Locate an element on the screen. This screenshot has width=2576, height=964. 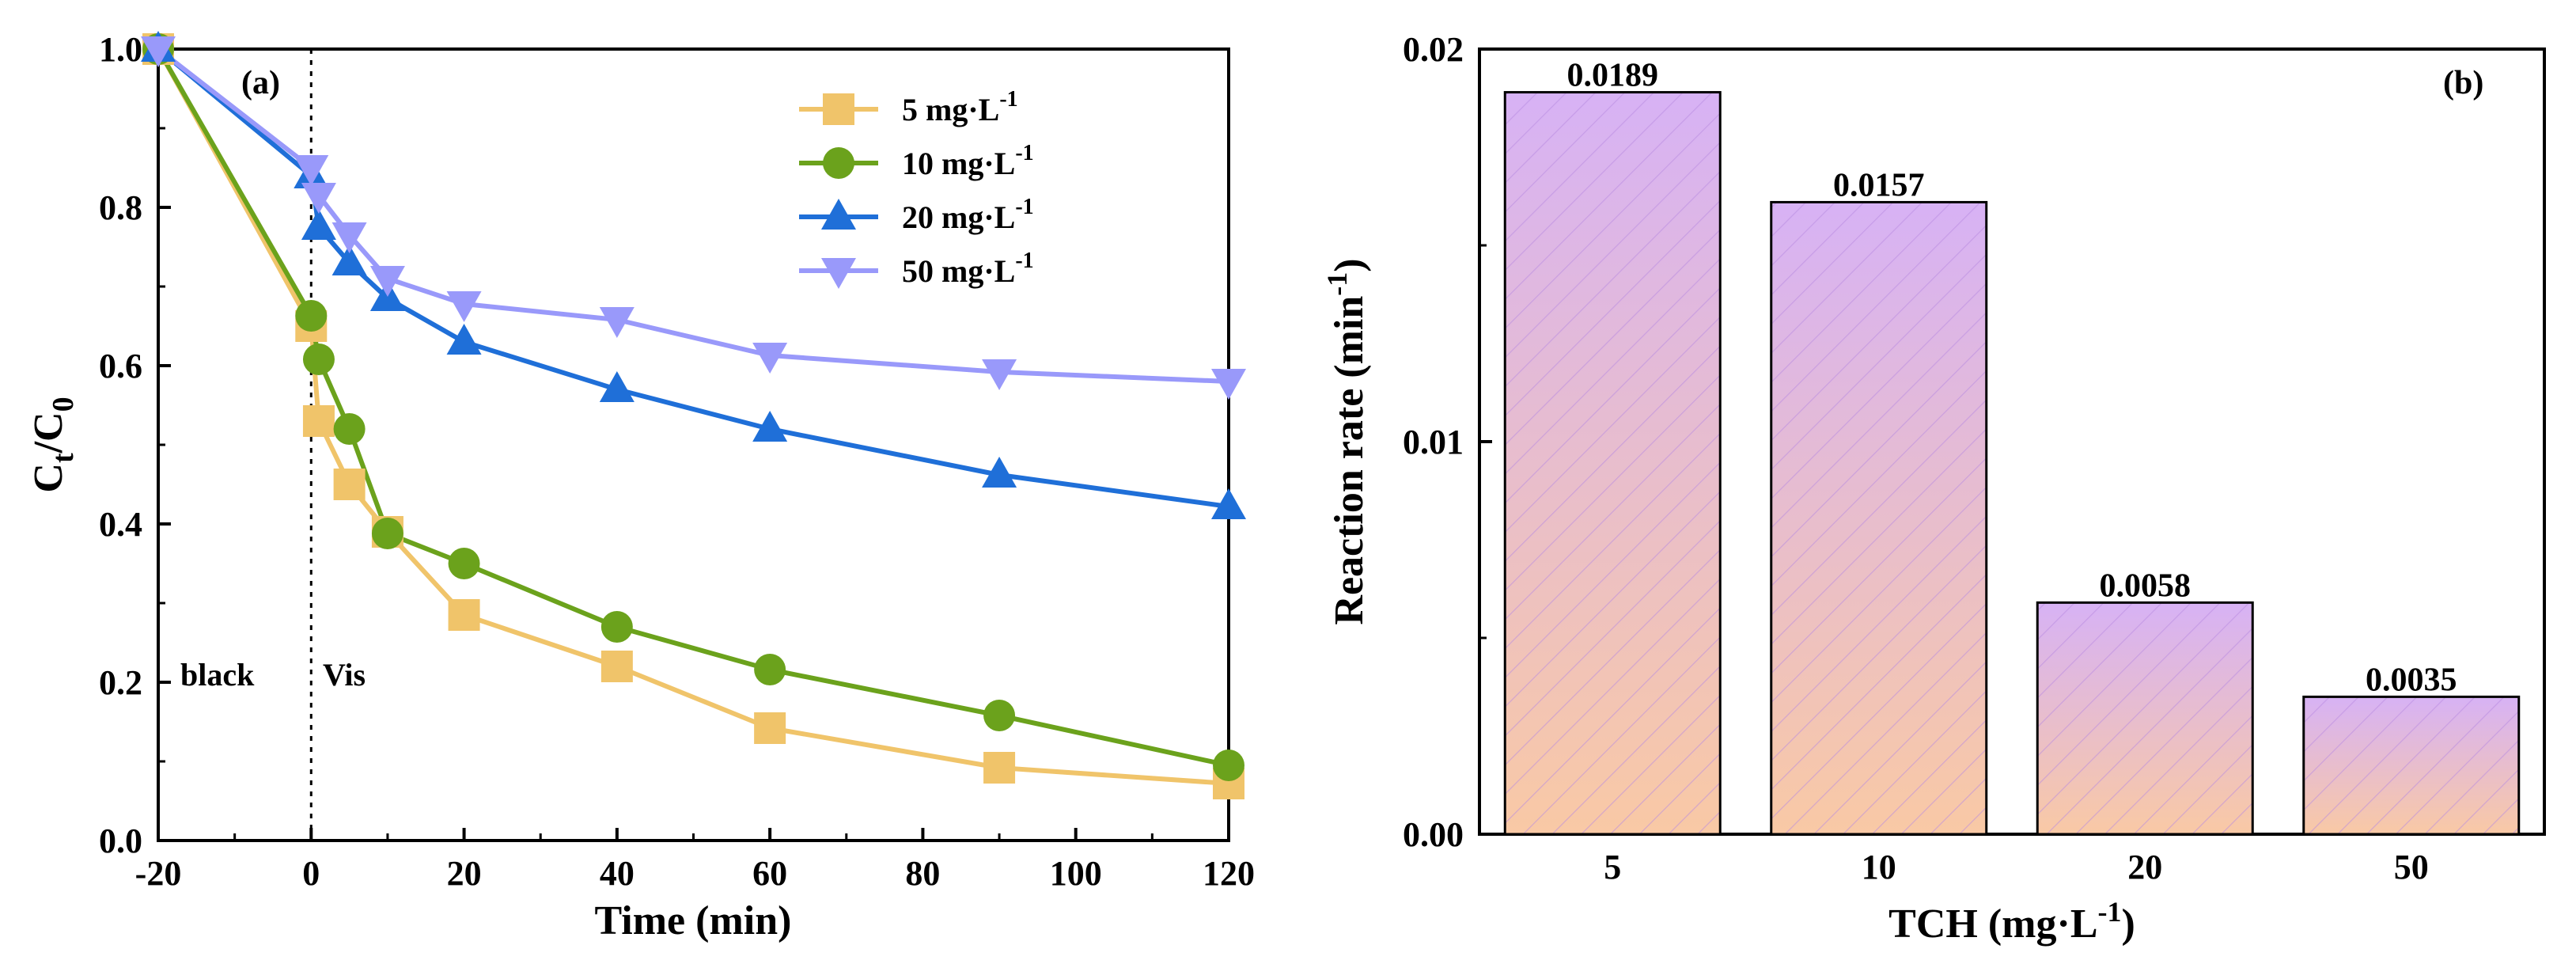
y-tick-label: 0.4 is located at coordinates (120, 524).